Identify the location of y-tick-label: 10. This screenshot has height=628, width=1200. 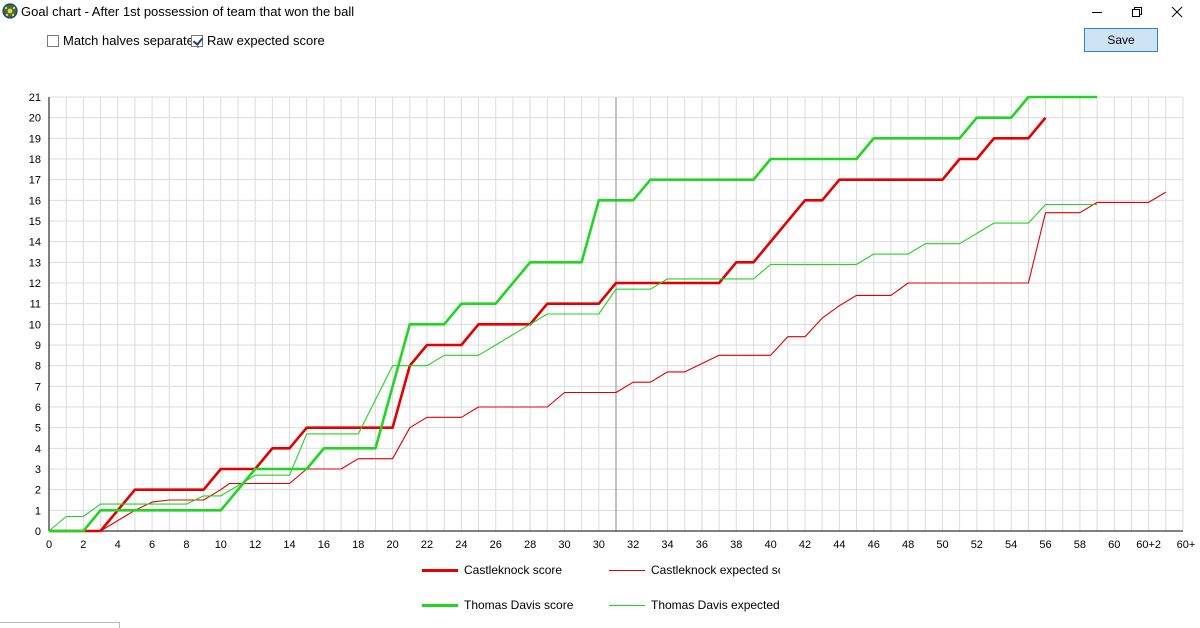
(35, 325).